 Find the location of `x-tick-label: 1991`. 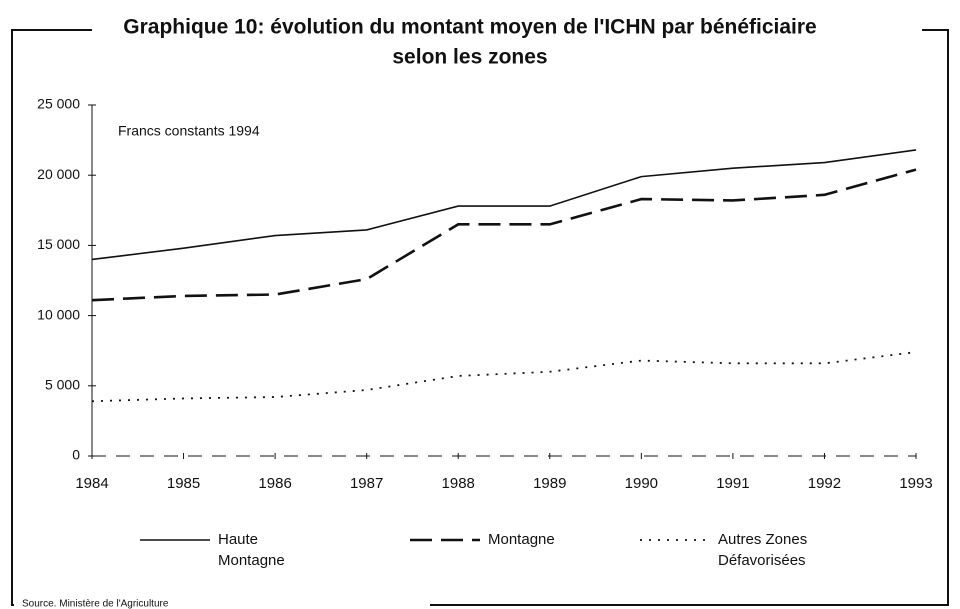

x-tick-label: 1991 is located at coordinates (732, 483).